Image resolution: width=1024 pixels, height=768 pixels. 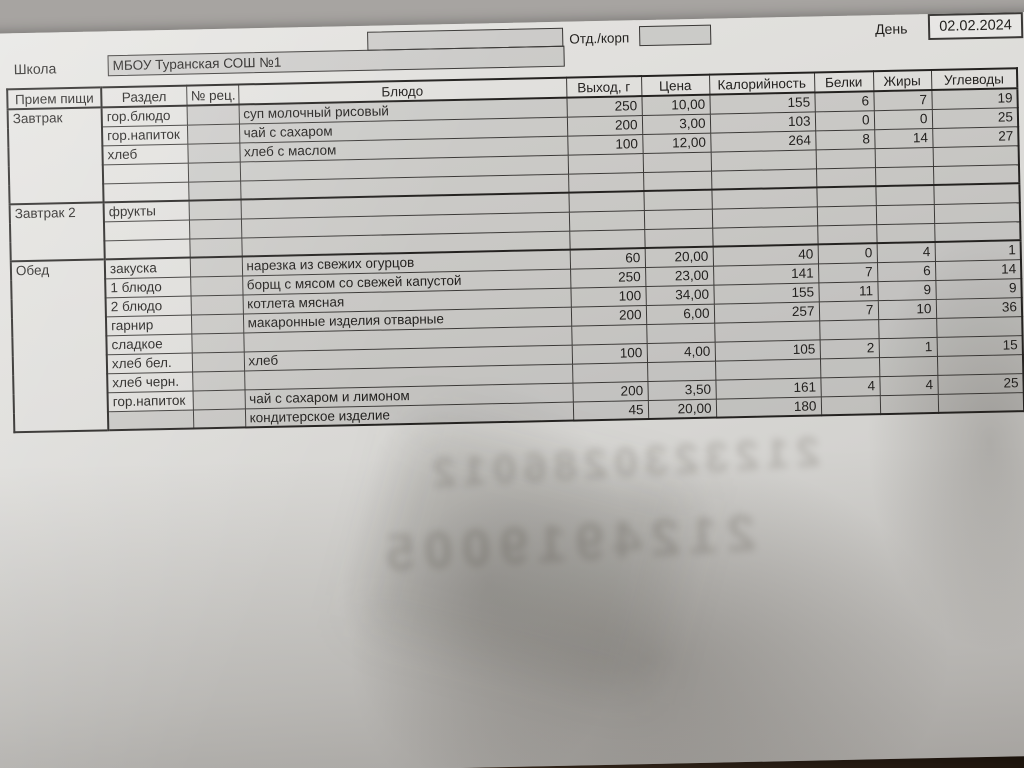 I want to click on kcal-cell: 161, so click(x=768, y=388).